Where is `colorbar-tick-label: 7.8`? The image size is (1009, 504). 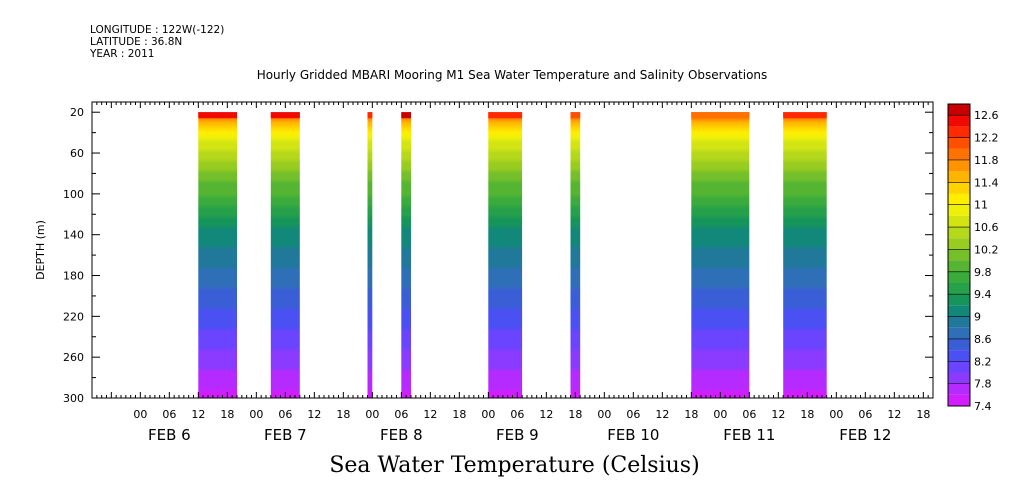 colorbar-tick-label: 7.8 is located at coordinates (983, 384).